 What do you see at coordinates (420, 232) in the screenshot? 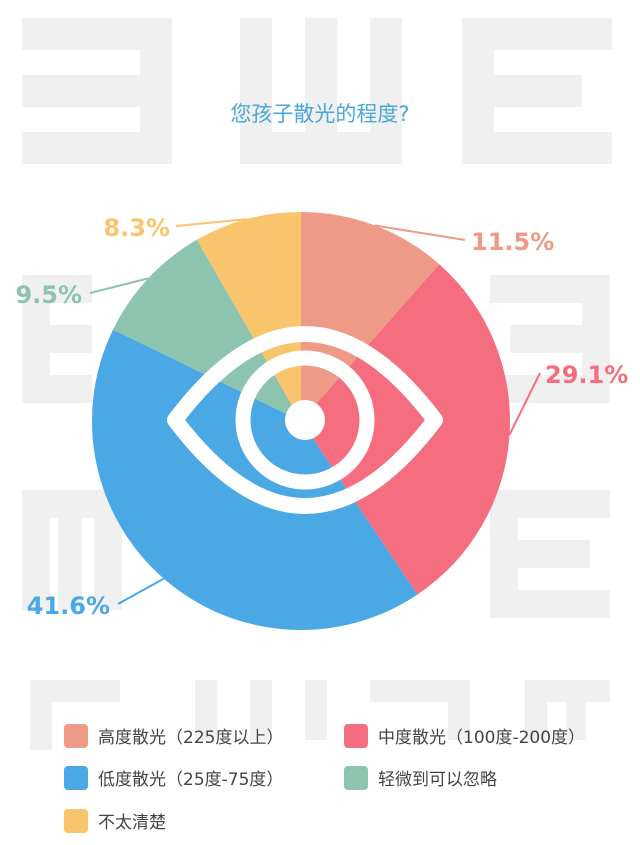
I see `slice-high-leader-line` at bounding box center [420, 232].